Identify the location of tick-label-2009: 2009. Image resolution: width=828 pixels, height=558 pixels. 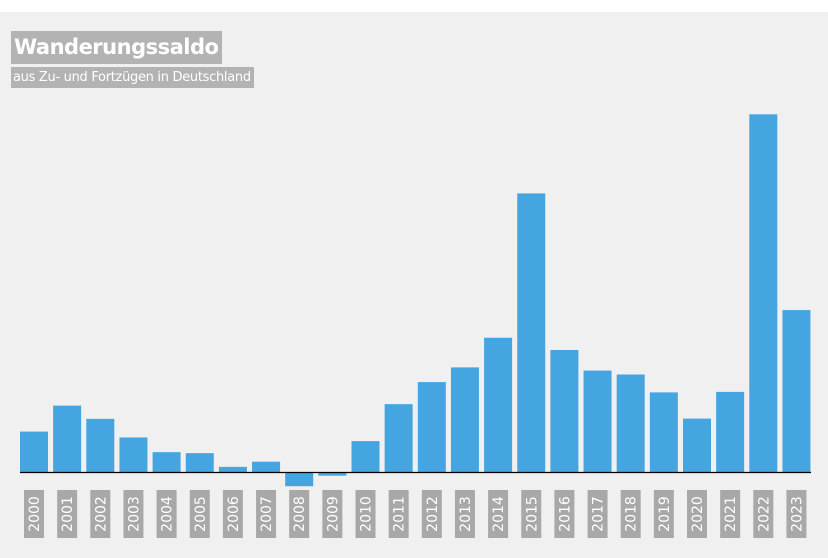
(333, 514).